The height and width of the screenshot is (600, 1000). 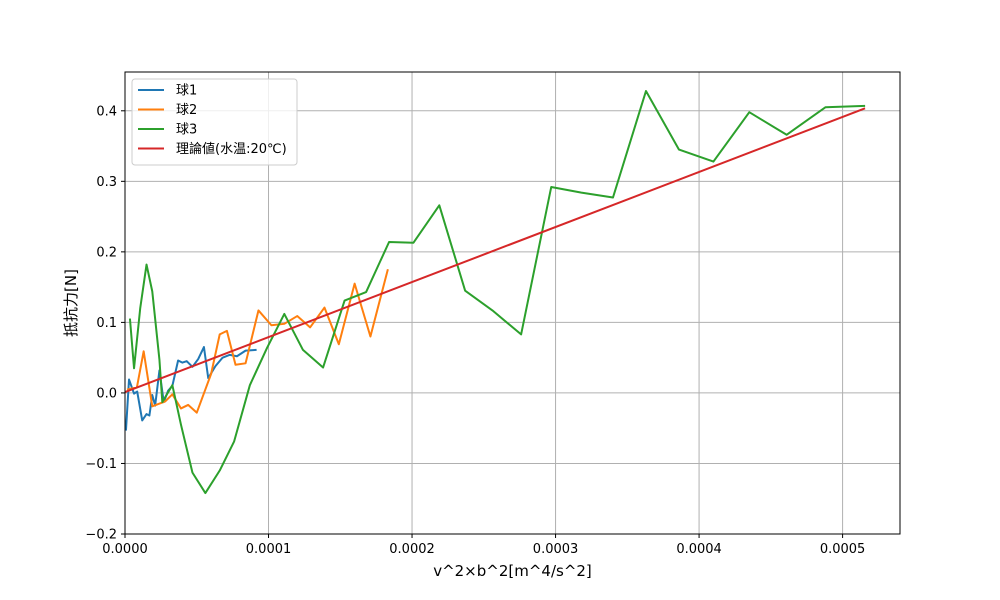 I want to click on legend-label: 球2, so click(x=186, y=110).